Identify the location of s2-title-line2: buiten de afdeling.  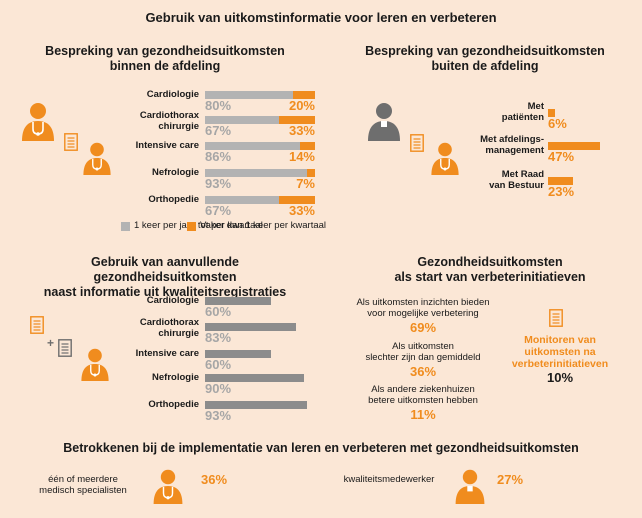
(485, 66).